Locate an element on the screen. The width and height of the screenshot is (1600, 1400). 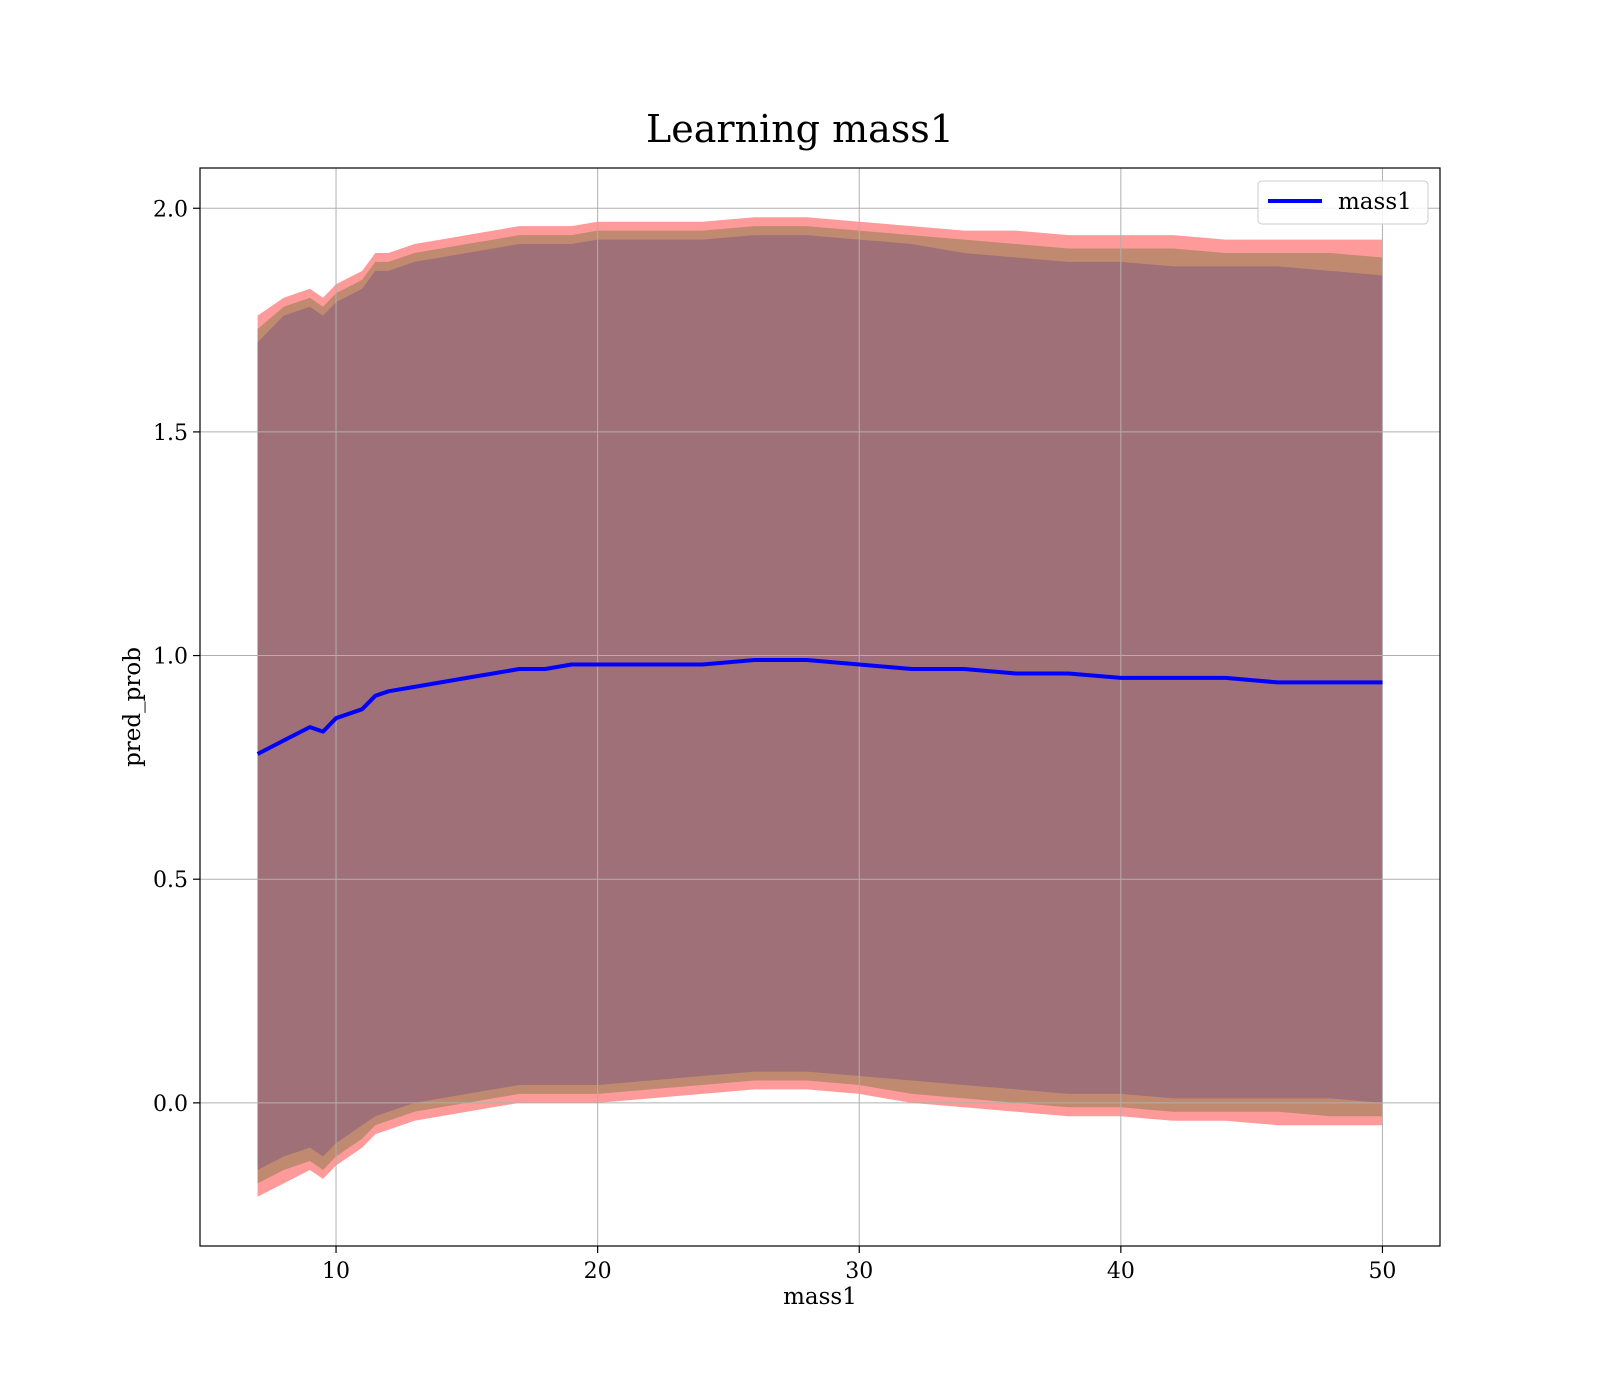
y-axis-label: pred_prob is located at coordinates (133, 707).